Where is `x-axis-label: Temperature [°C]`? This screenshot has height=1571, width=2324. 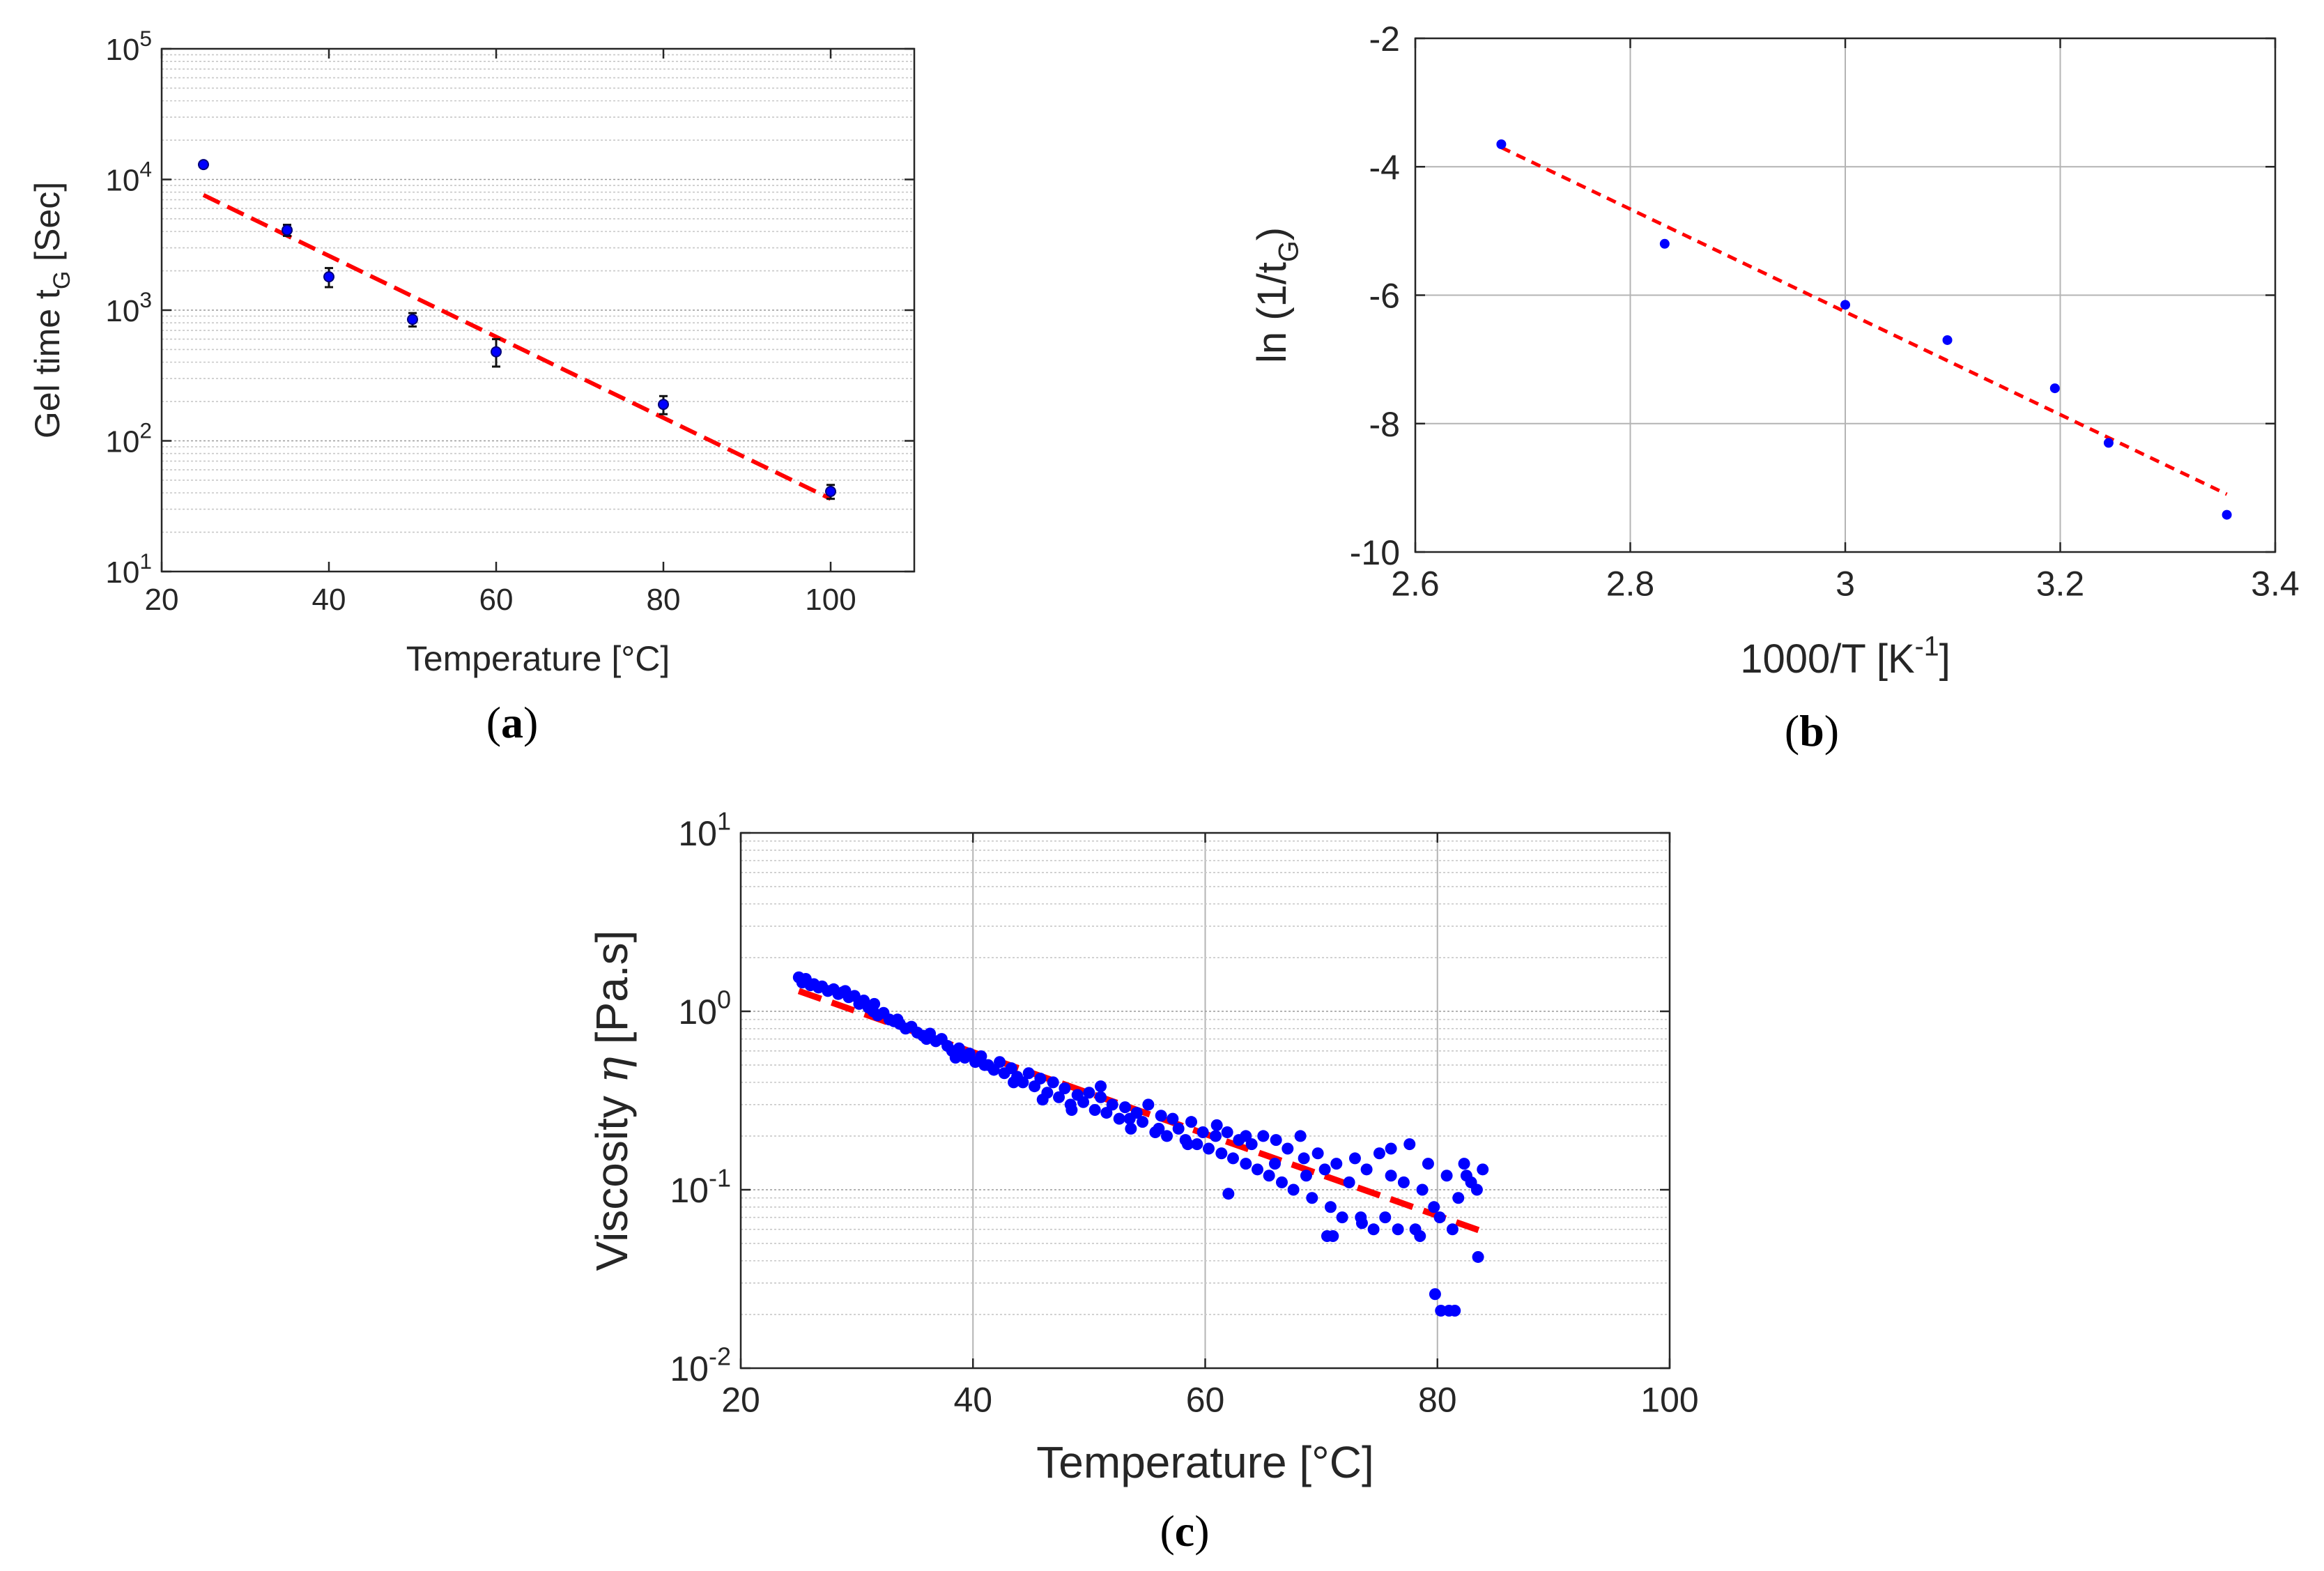 x-axis-label: Temperature [°C] is located at coordinates (538, 658).